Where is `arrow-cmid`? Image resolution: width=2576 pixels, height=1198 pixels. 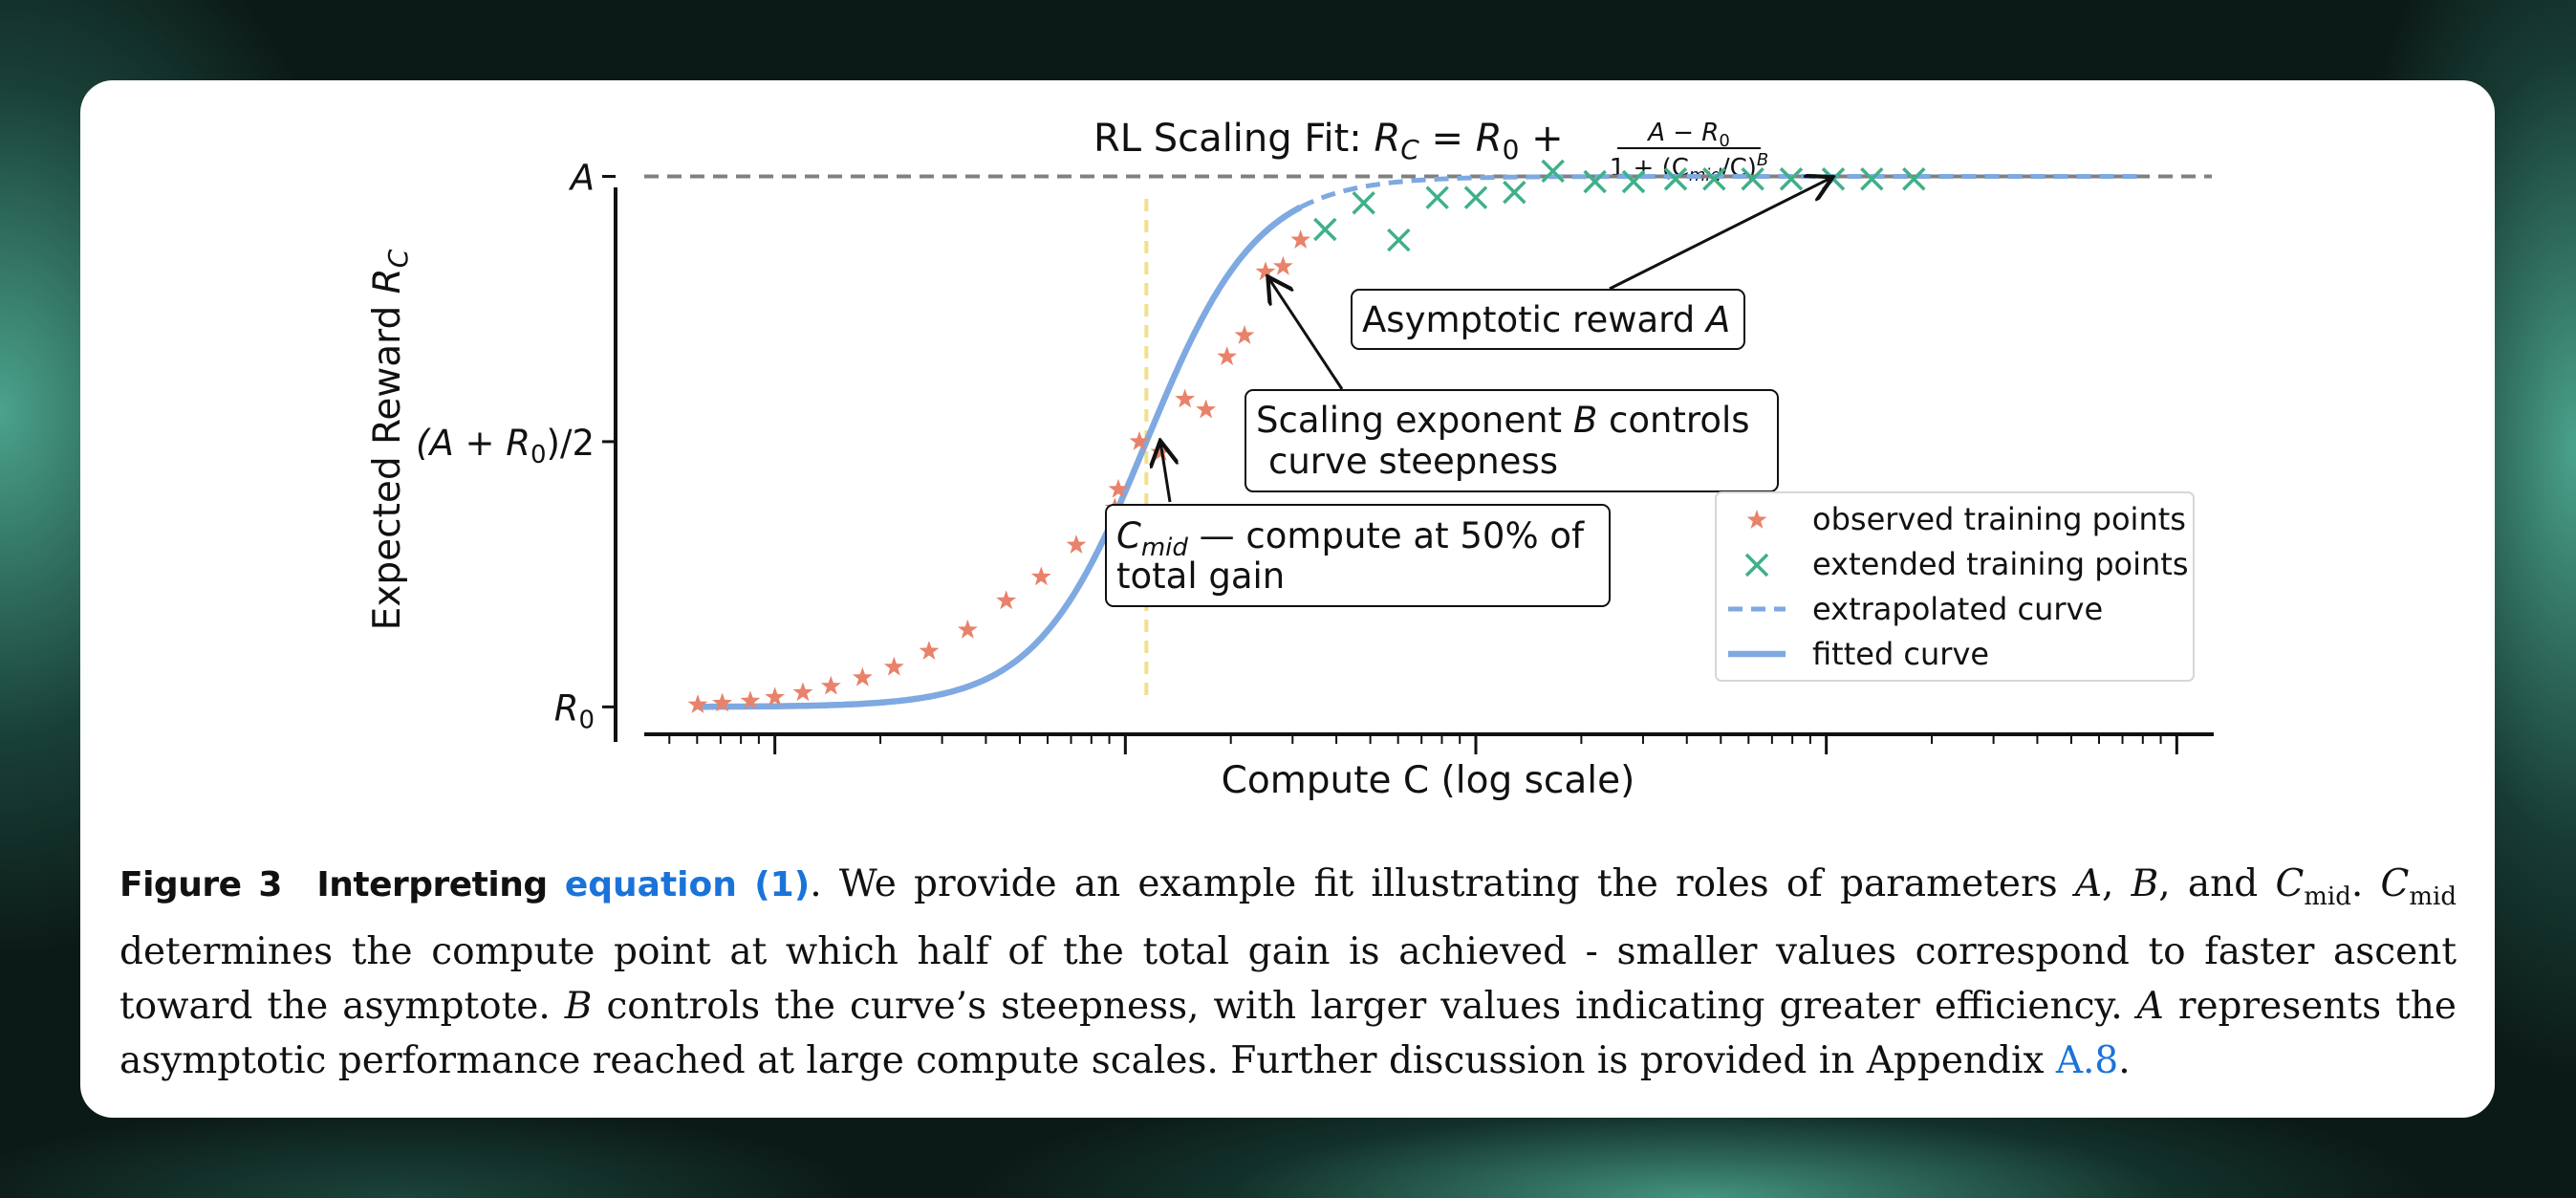
arrow-cmid is located at coordinates (1165, 474).